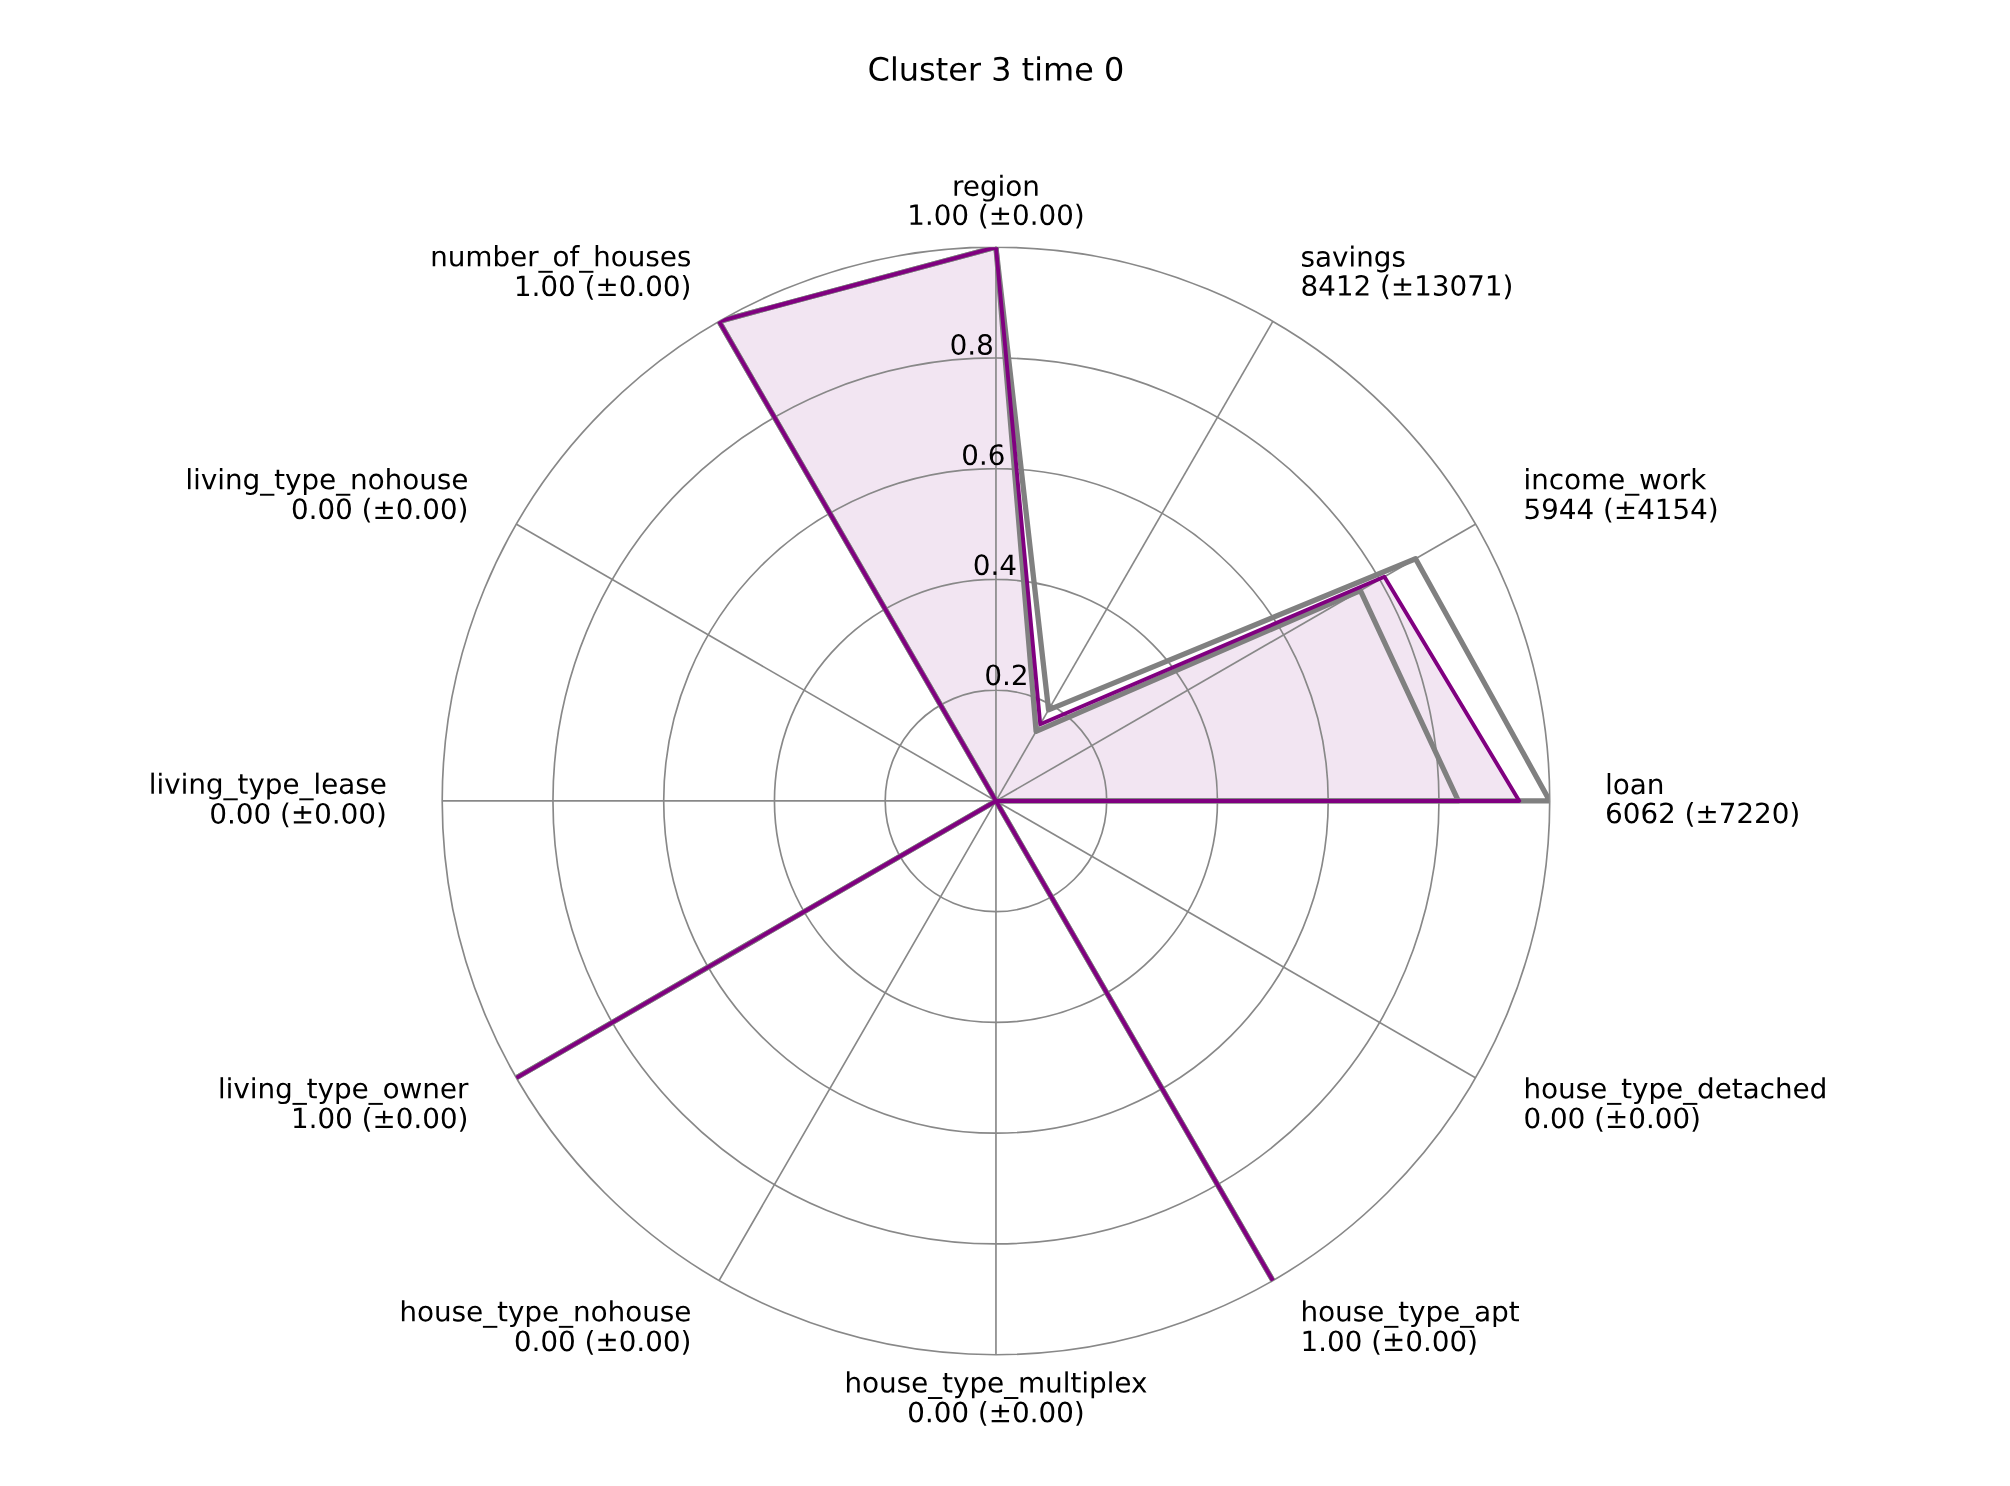 The height and width of the screenshot is (1486, 2010). I want to click on y-tick-label: 0.6, so click(983, 455).